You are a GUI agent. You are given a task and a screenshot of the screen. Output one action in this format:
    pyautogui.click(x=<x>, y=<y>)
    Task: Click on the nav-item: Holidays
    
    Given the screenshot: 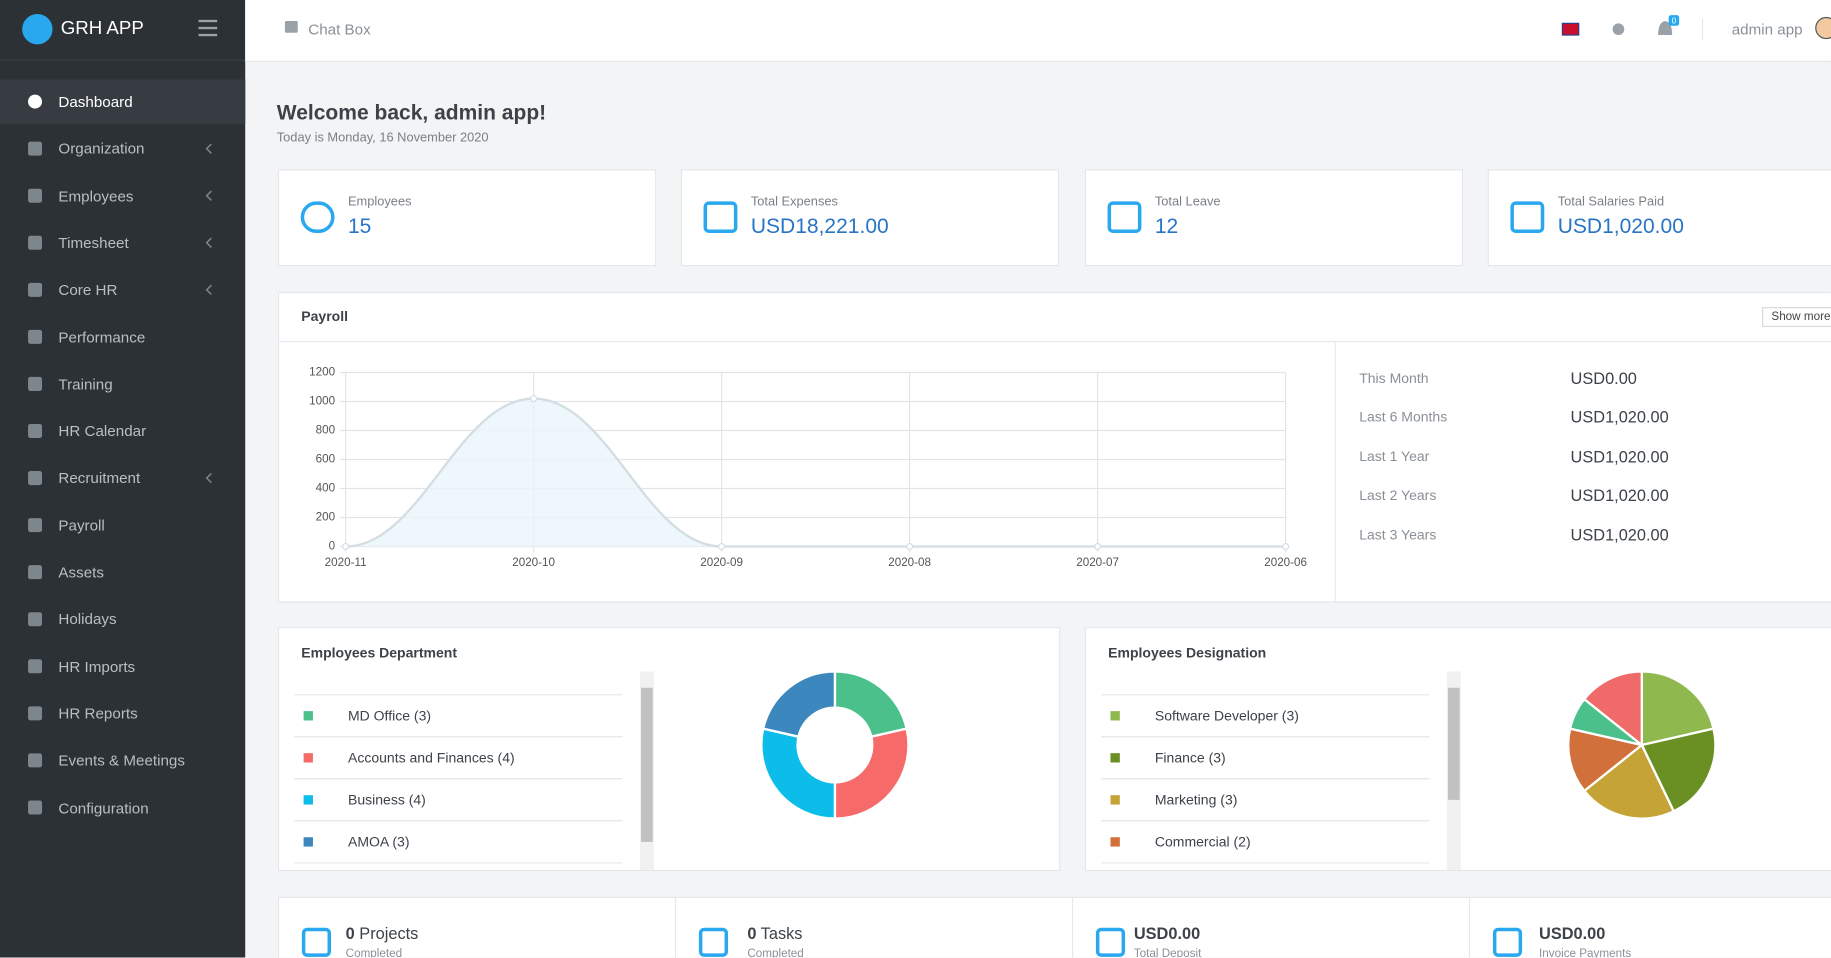 What is the action you would take?
    pyautogui.click(x=87, y=619)
    